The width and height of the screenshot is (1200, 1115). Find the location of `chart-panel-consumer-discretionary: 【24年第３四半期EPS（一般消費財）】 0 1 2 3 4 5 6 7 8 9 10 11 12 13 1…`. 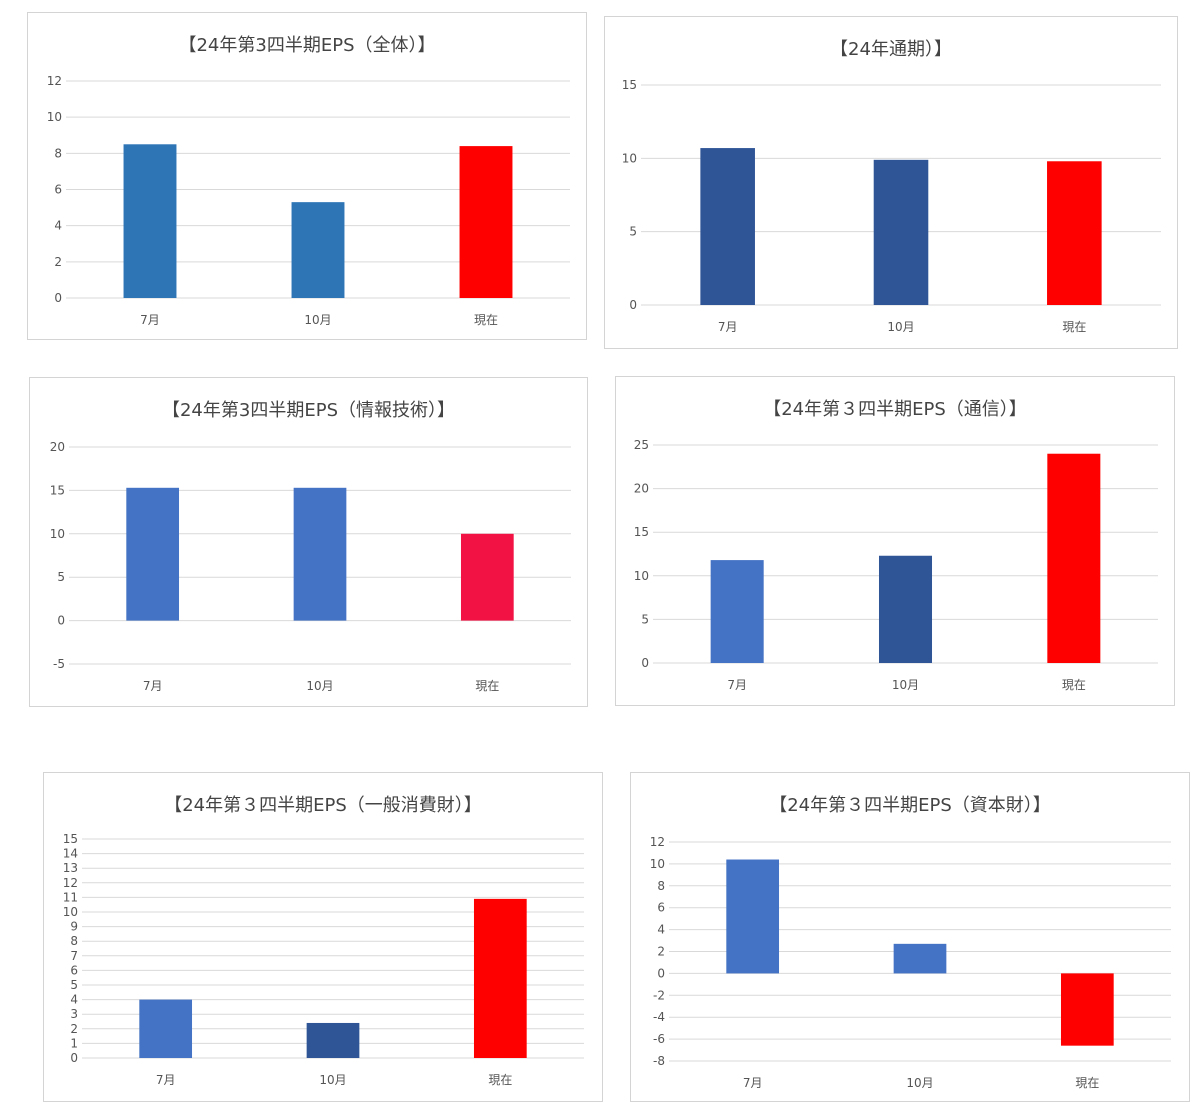

chart-panel-consumer-discretionary: 【24年第３四半期EPS（一般消費財）】 0 1 2 3 4 5 6 7 8 9 10 11 12 13 1… is located at coordinates (323, 937).